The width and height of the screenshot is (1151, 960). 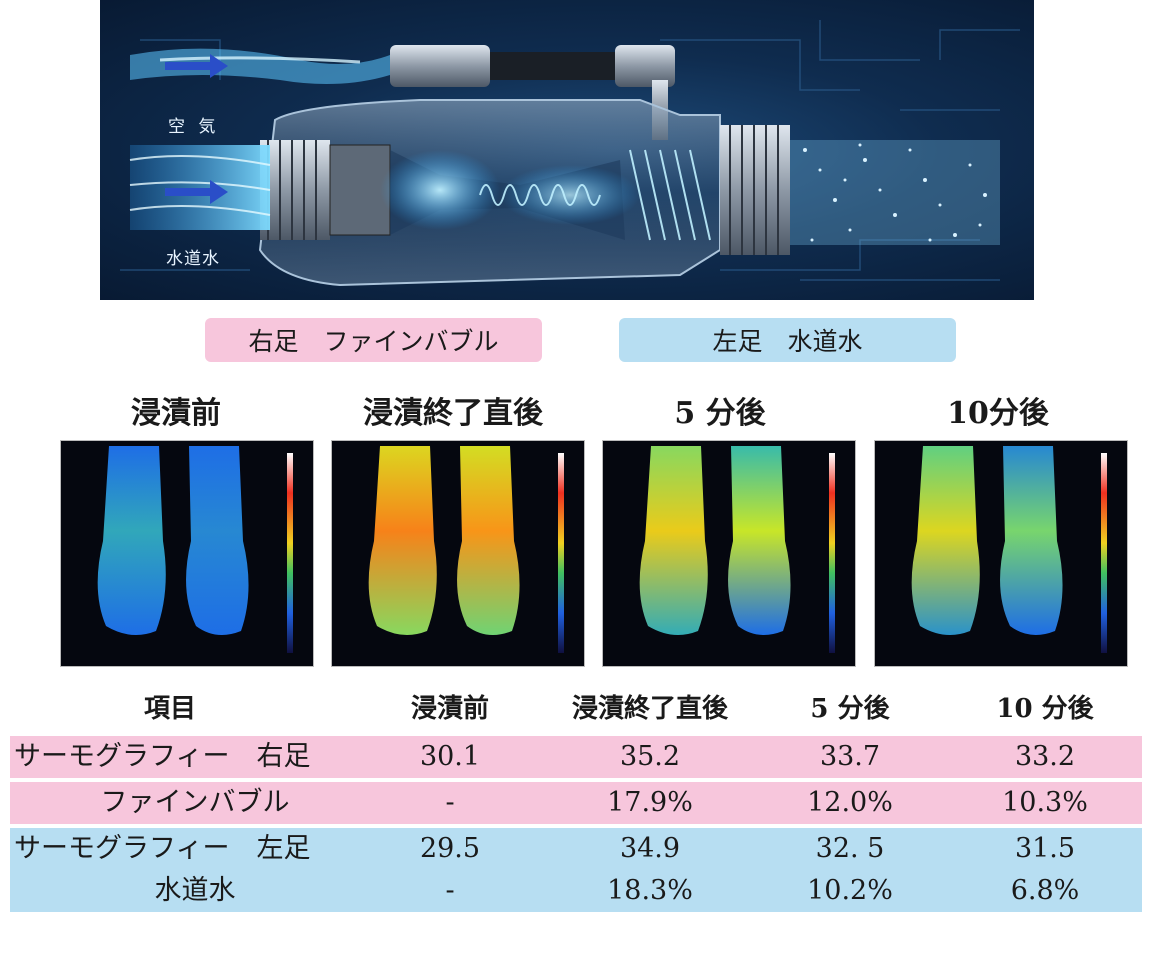 What do you see at coordinates (998, 413) in the screenshot?
I see `column-title-10min: 10分後` at bounding box center [998, 413].